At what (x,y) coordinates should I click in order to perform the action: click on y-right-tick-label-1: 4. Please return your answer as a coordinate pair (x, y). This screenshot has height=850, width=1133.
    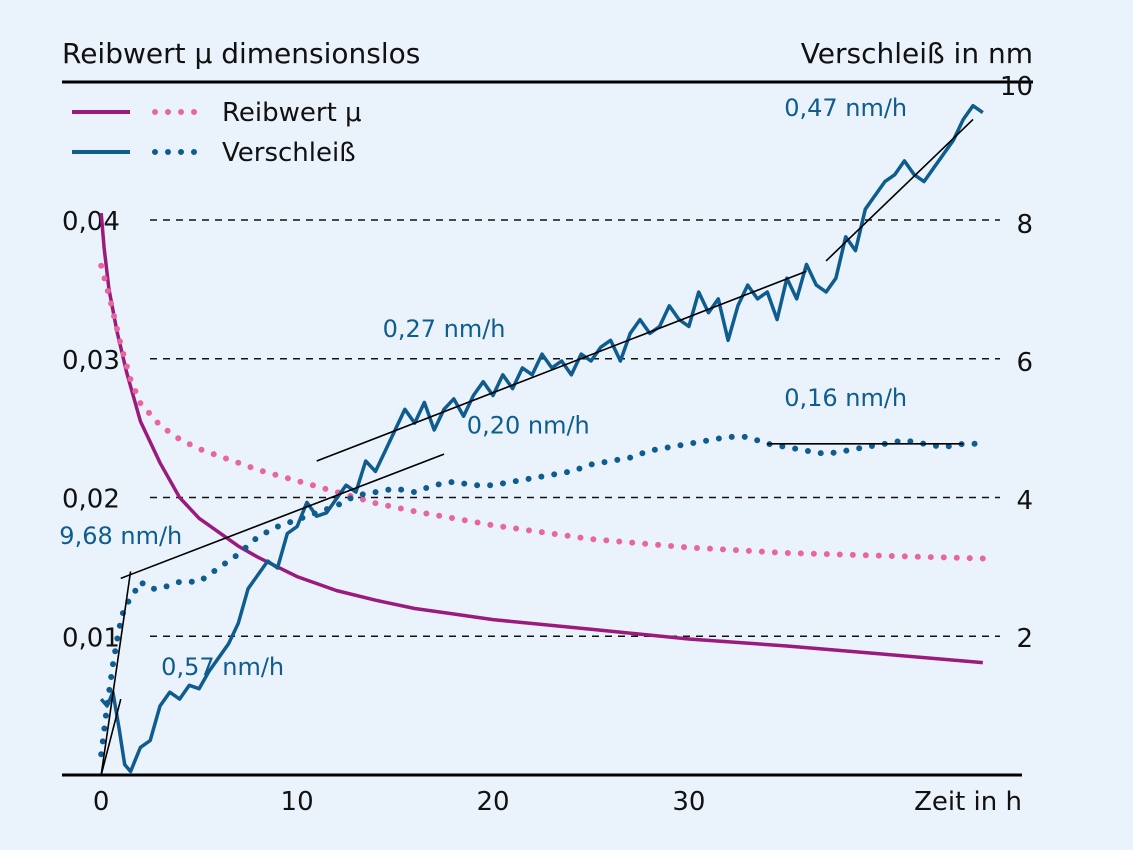
    Looking at the image, I should click on (1024, 501).